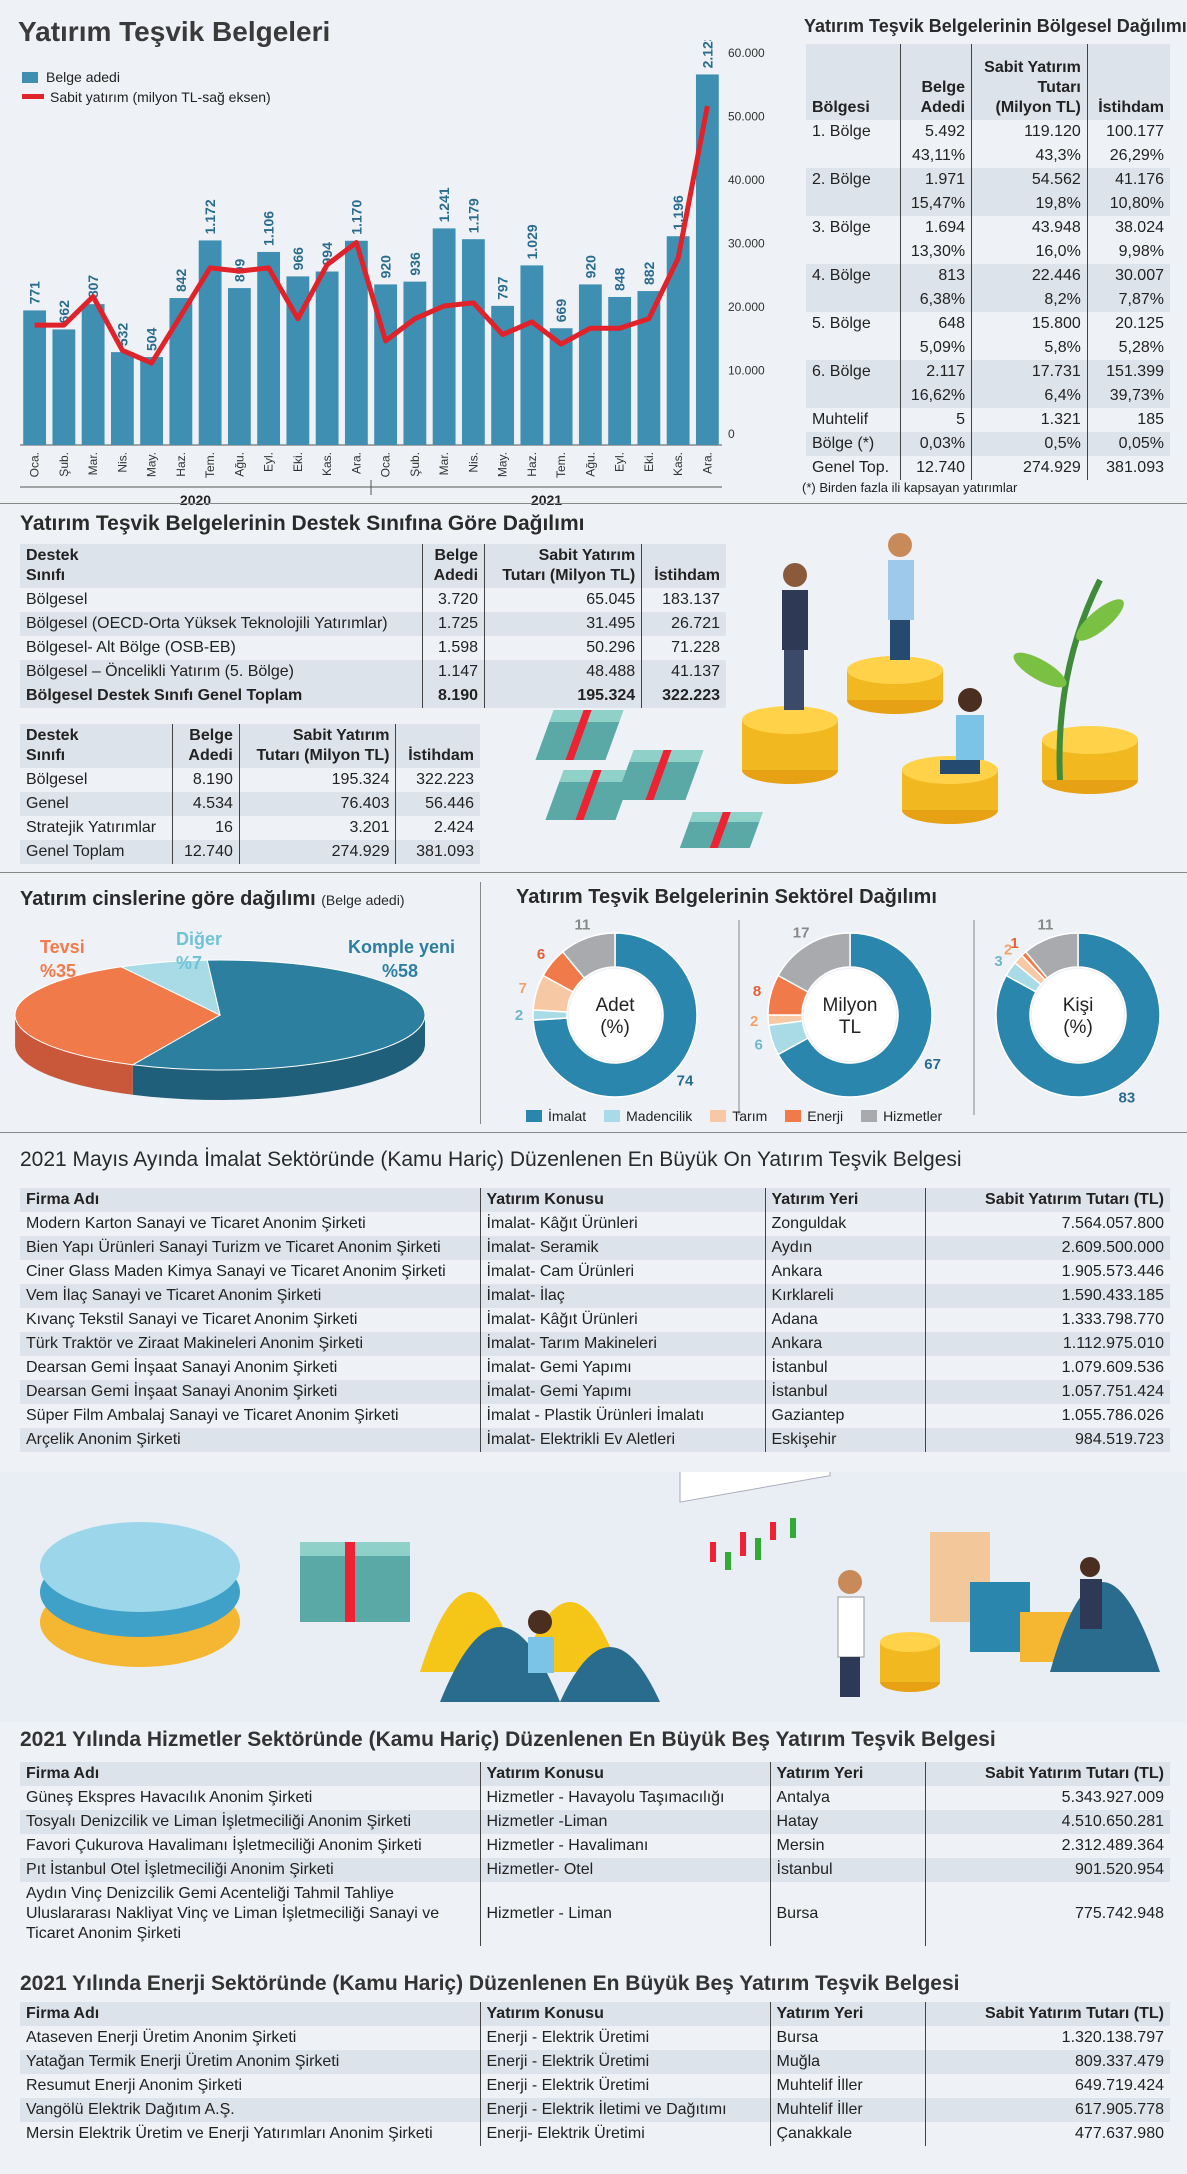 The image size is (1187, 2174). Describe the element at coordinates (1047, 1248) in the screenshot. I see `table-cell: 2.609.500.000` at that location.